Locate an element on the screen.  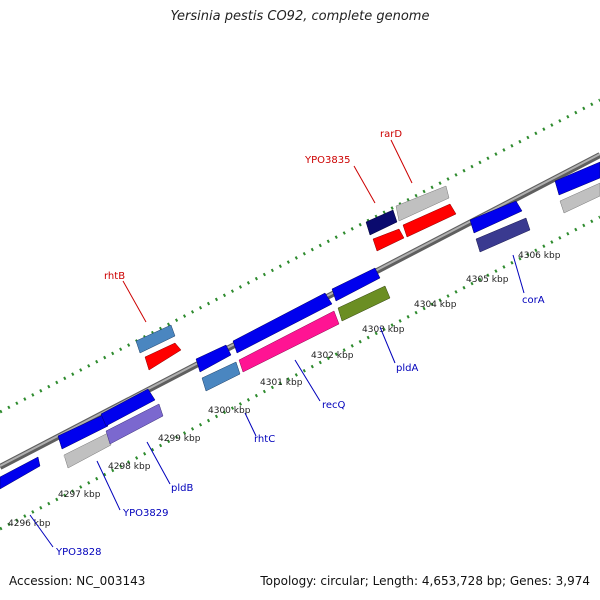
gene-label-rhtB: rhtB is located at coordinates (114, 276).